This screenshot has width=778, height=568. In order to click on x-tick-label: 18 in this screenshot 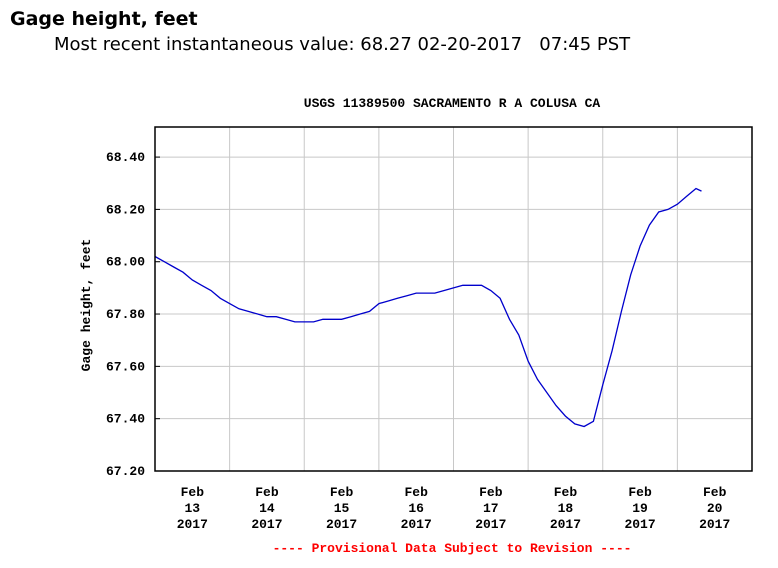, I will do `click(566, 508)`.